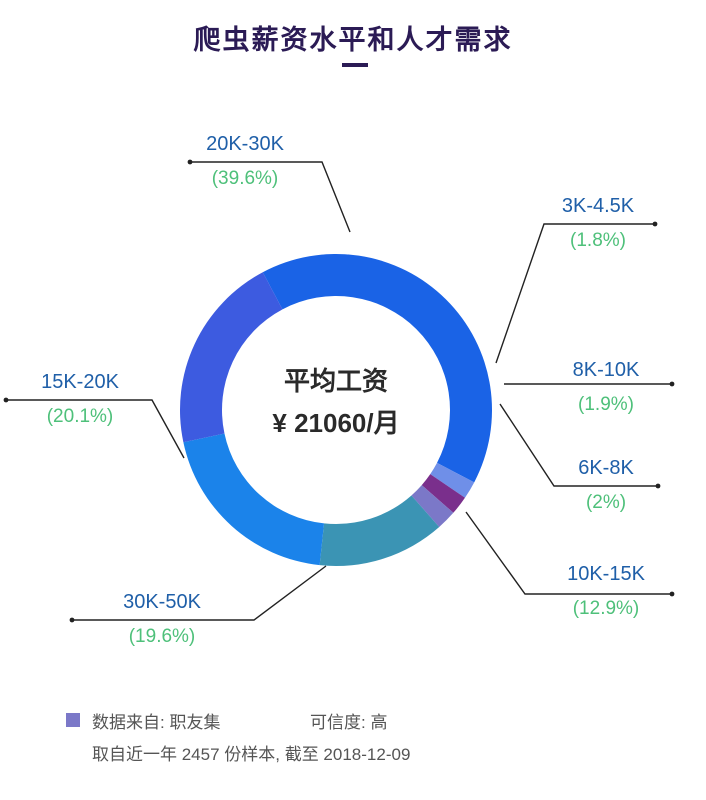 This screenshot has width=706, height=800. What do you see at coordinates (606, 502) in the screenshot?
I see `percent-label-3: (2%)` at bounding box center [606, 502].